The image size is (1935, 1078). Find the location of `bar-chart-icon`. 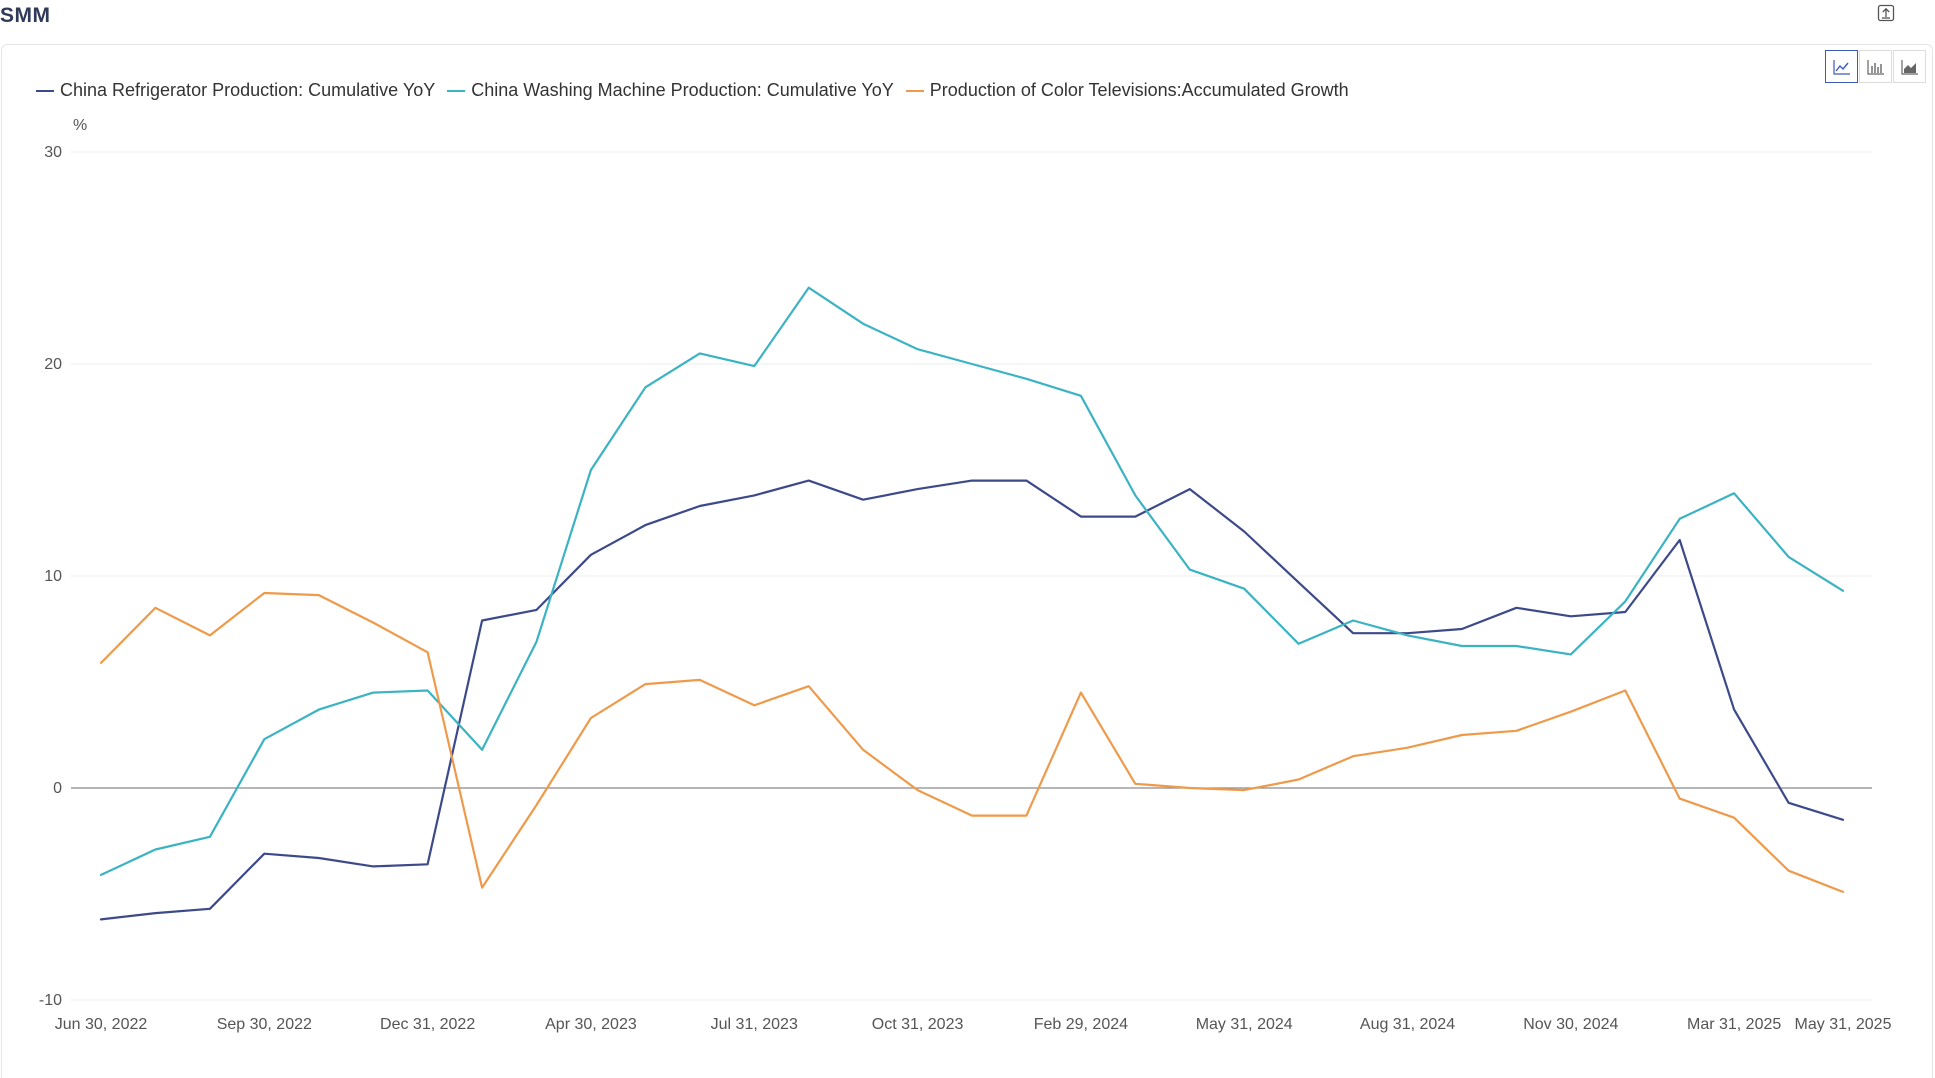

bar-chart-icon is located at coordinates (1875, 67).